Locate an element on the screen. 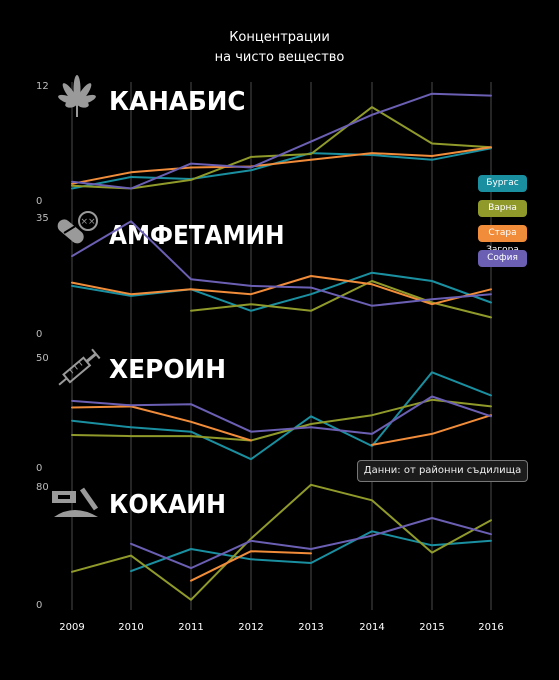  x-tick-label: 2014 is located at coordinates (371, 627).